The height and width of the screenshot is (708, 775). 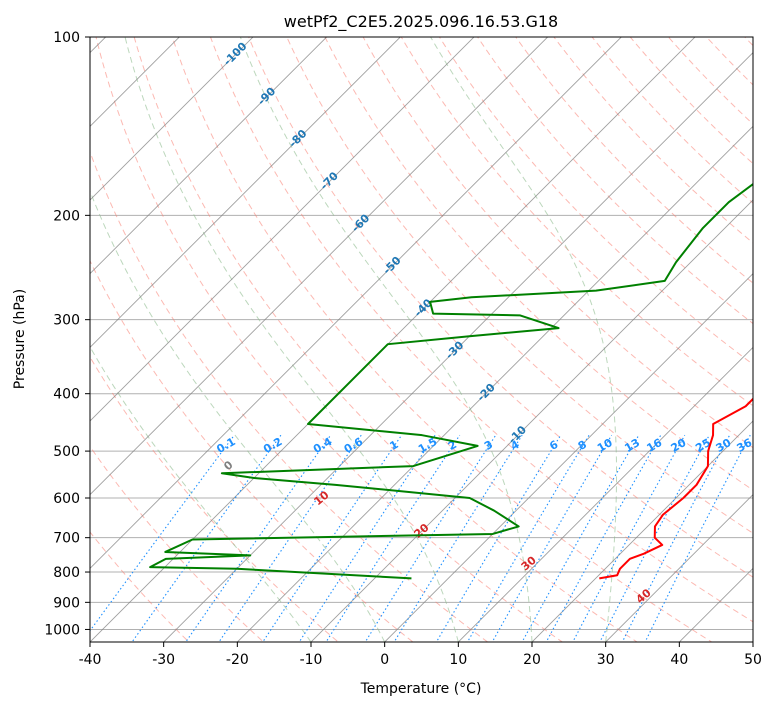 What do you see at coordinates (272, 445) in the screenshot?
I see `mixing-ratio-label: 0.2` at bounding box center [272, 445].